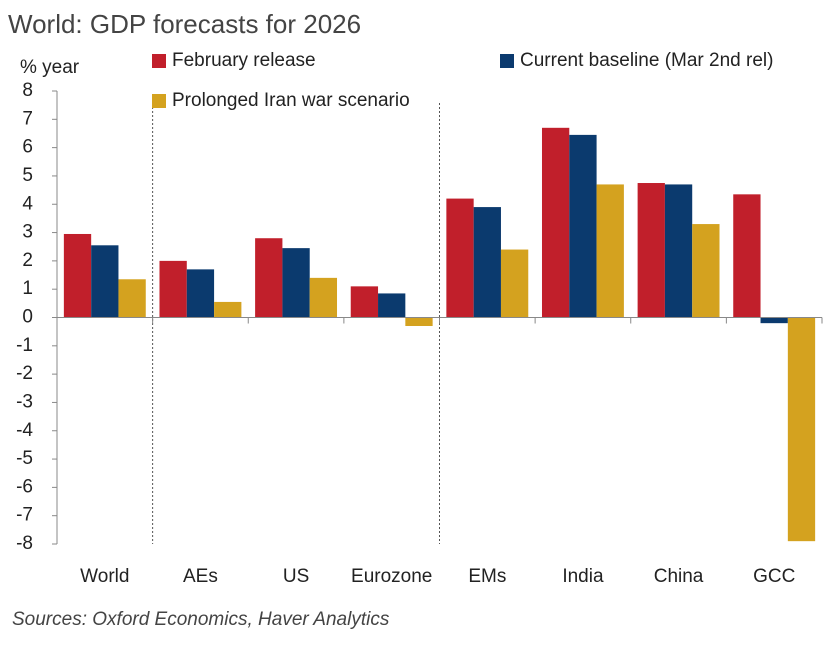 The height and width of the screenshot is (647, 837). I want to click on y-tick-label: -8, so click(24, 543).